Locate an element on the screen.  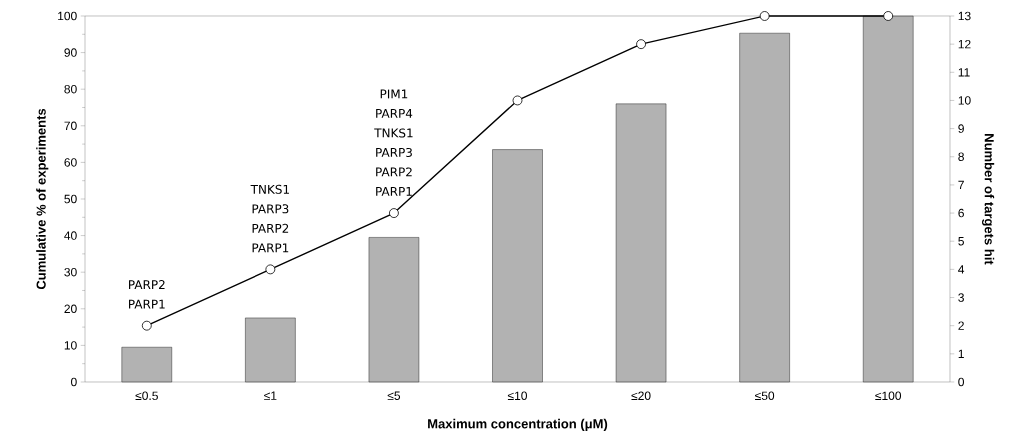
y-tick-label: 30 is located at coordinates (70, 272).